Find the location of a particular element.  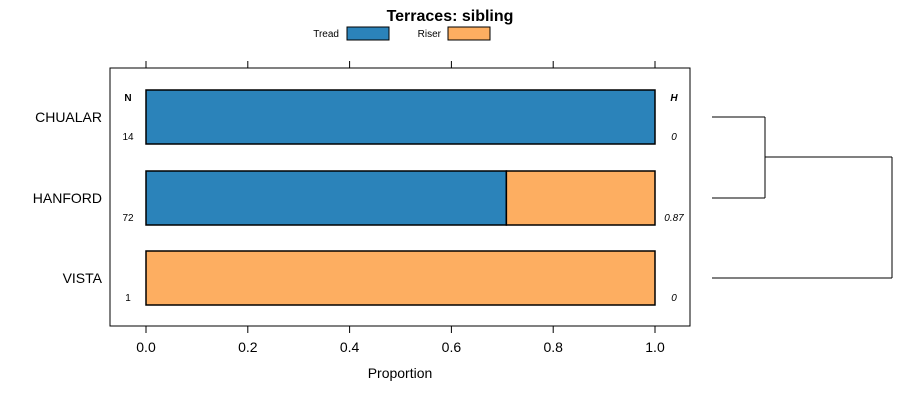

h-value: 0.87 is located at coordinates (674, 218).